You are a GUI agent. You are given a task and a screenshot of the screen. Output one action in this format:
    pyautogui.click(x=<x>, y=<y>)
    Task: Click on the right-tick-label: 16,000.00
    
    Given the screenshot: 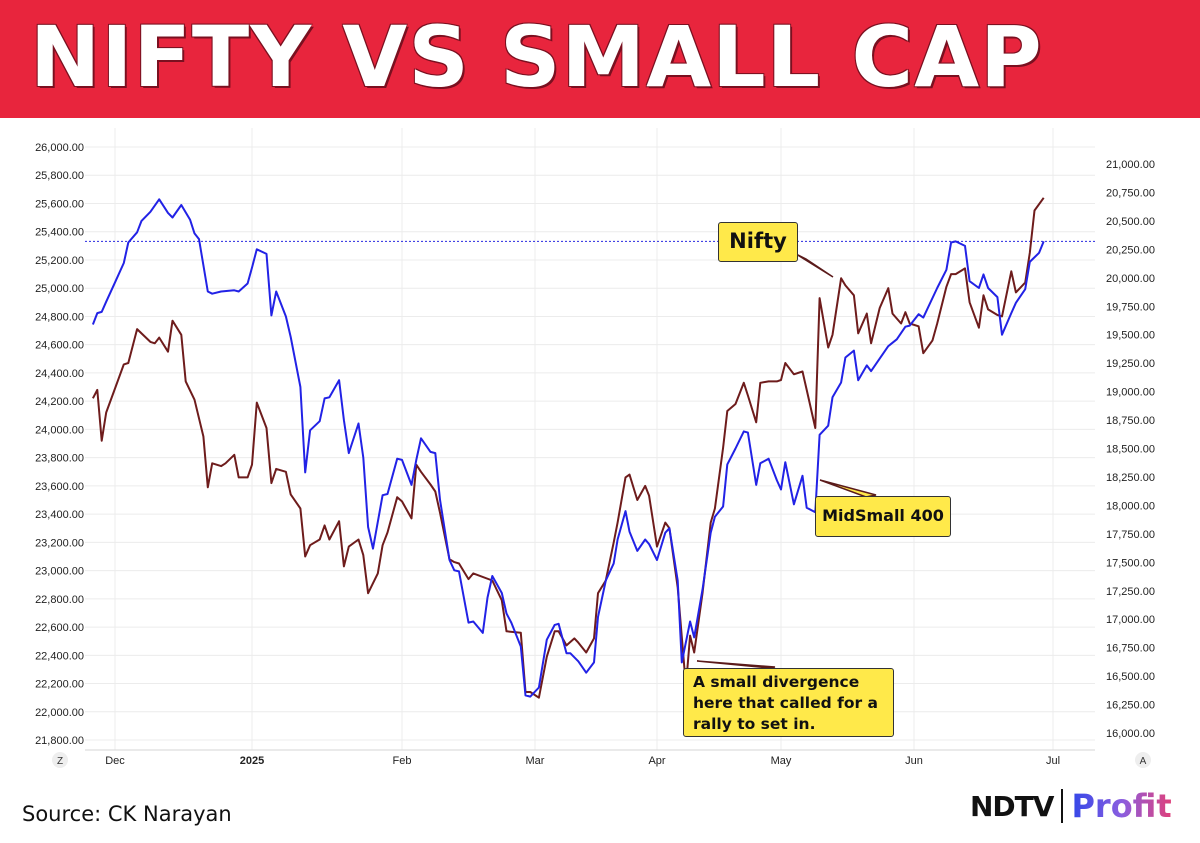 What is the action you would take?
    pyautogui.click(x=1130, y=734)
    